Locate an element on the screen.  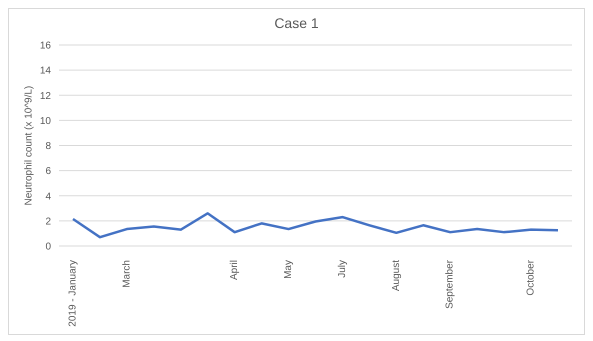
y-tick-label: 16 is located at coordinates (46, 46).